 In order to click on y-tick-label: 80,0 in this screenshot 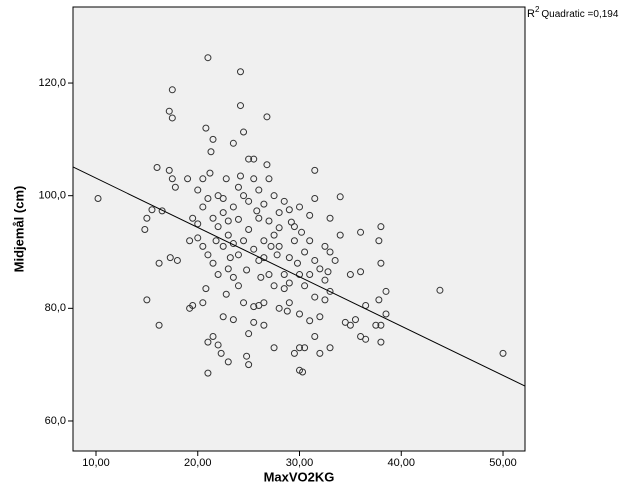, I will do `click(55, 308)`.